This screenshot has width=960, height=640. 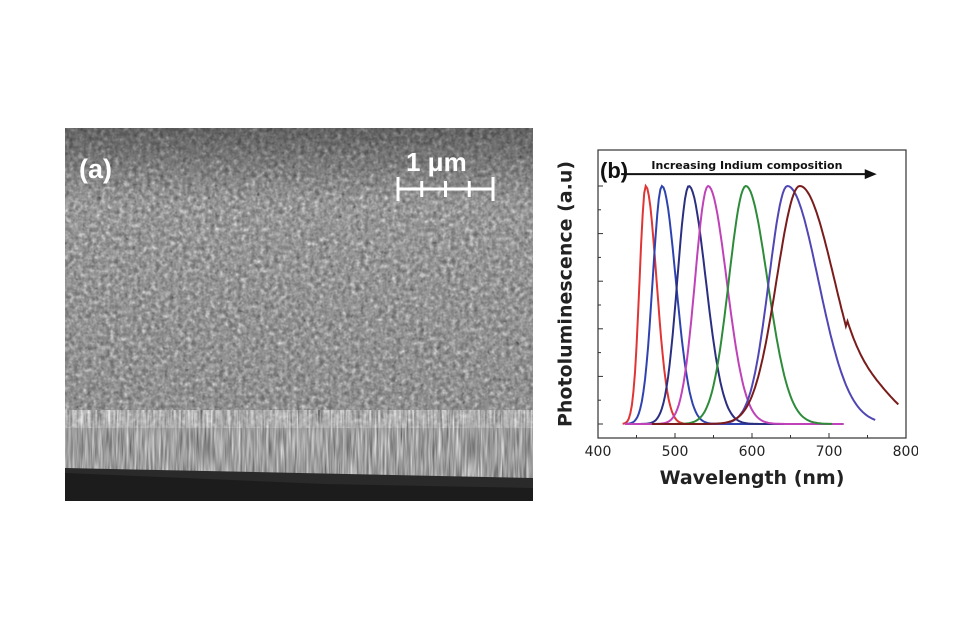 I want to click on x-tick-label: 700, so click(x=829, y=452).